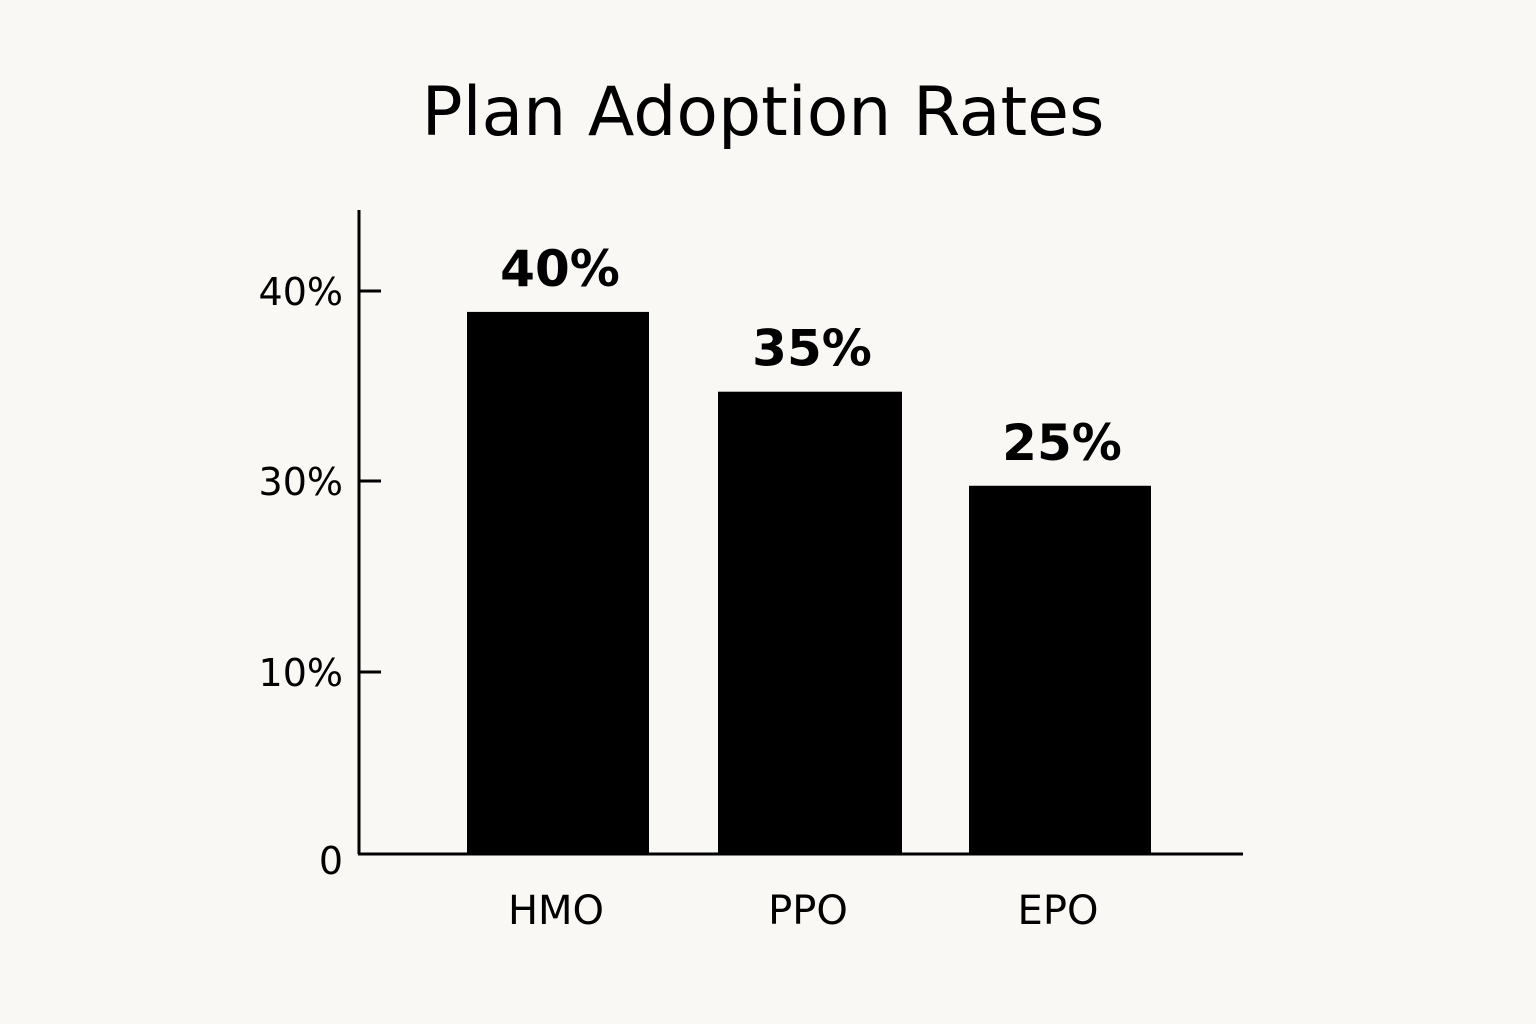 Image resolution: width=1536 pixels, height=1024 pixels. I want to click on data-label-hmo: 40%, so click(560, 269).